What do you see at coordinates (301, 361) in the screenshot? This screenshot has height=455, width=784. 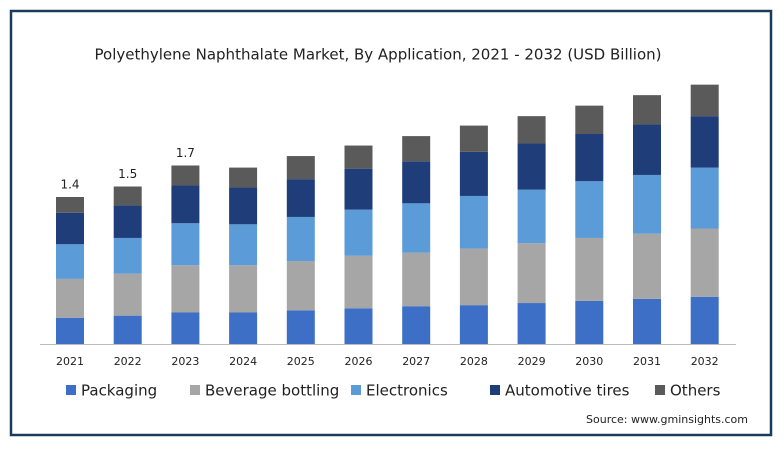 I see `x-tick-label: 2025` at bounding box center [301, 361].